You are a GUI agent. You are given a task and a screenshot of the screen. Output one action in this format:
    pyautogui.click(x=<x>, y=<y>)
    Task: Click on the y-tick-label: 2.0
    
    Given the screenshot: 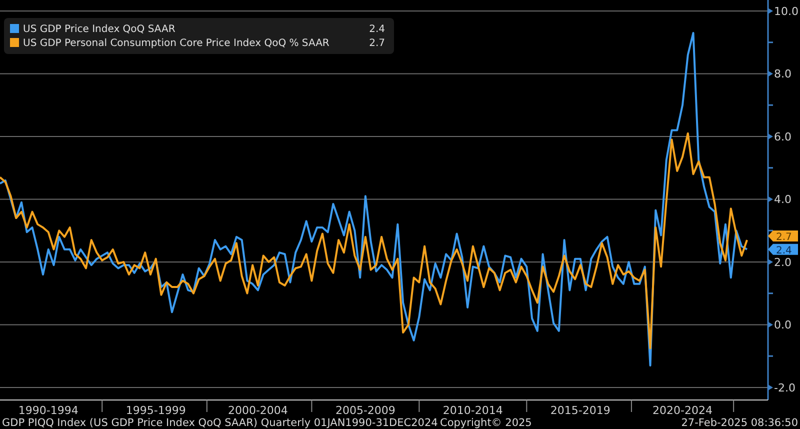 What is the action you would take?
    pyautogui.click(x=783, y=262)
    